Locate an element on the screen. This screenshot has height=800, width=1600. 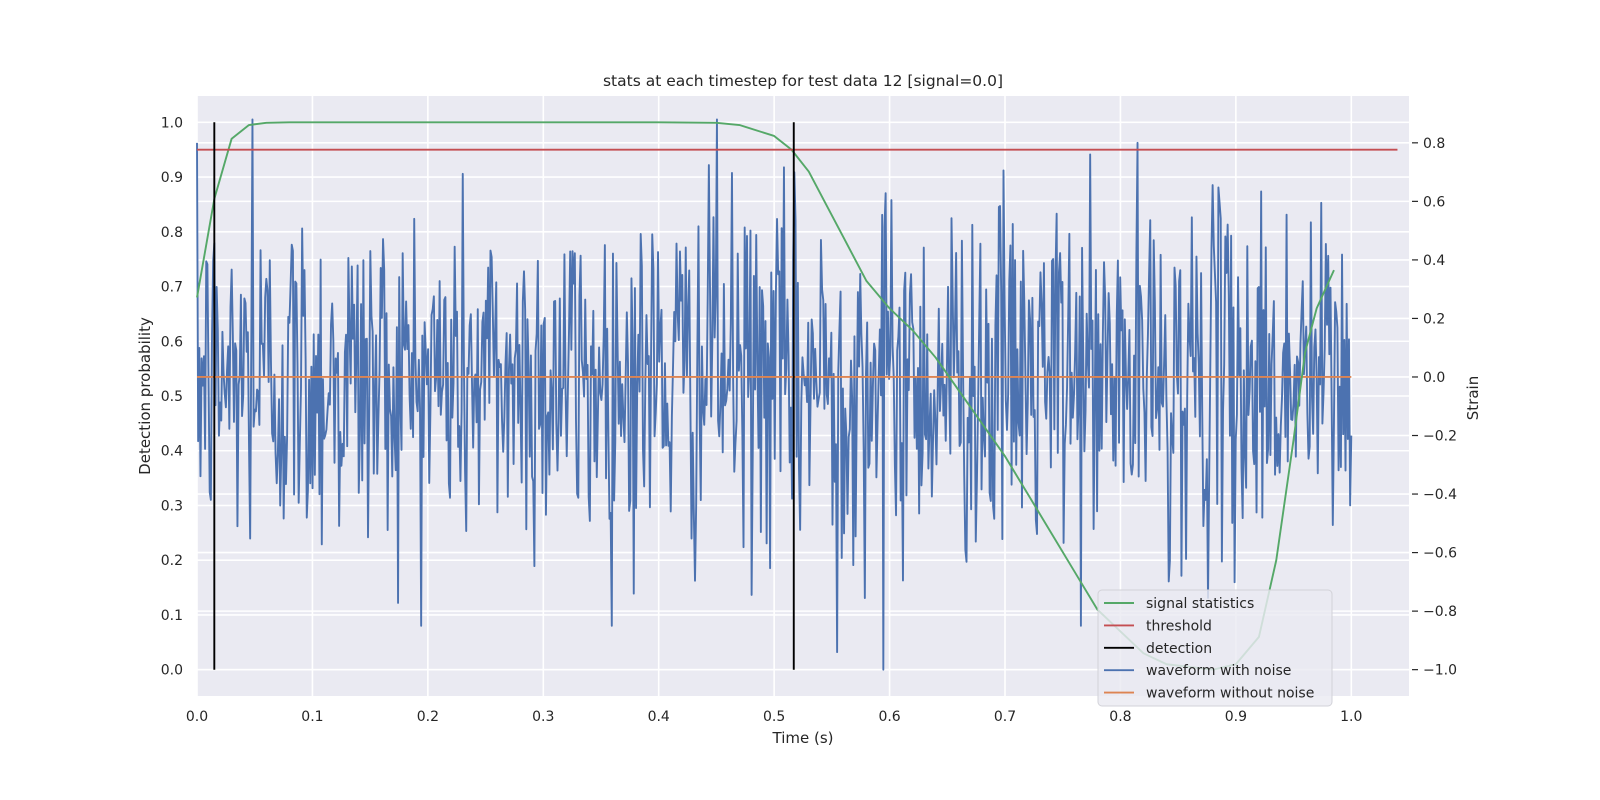
y-axis-left: 0.0 0.1 0.2 0.3 0.4 0.5 0.6 0.7 0.8 0.9 1.0 is located at coordinates (172, 396).